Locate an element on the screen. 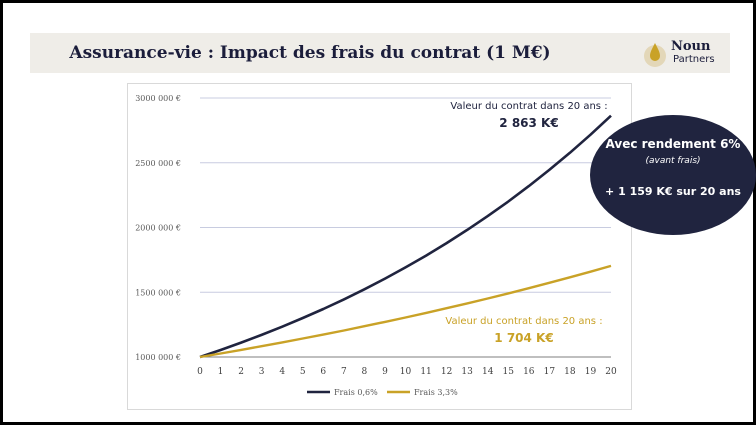 The width and height of the screenshot is (756, 428). x-tick-label: 7 is located at coordinates (344, 372).